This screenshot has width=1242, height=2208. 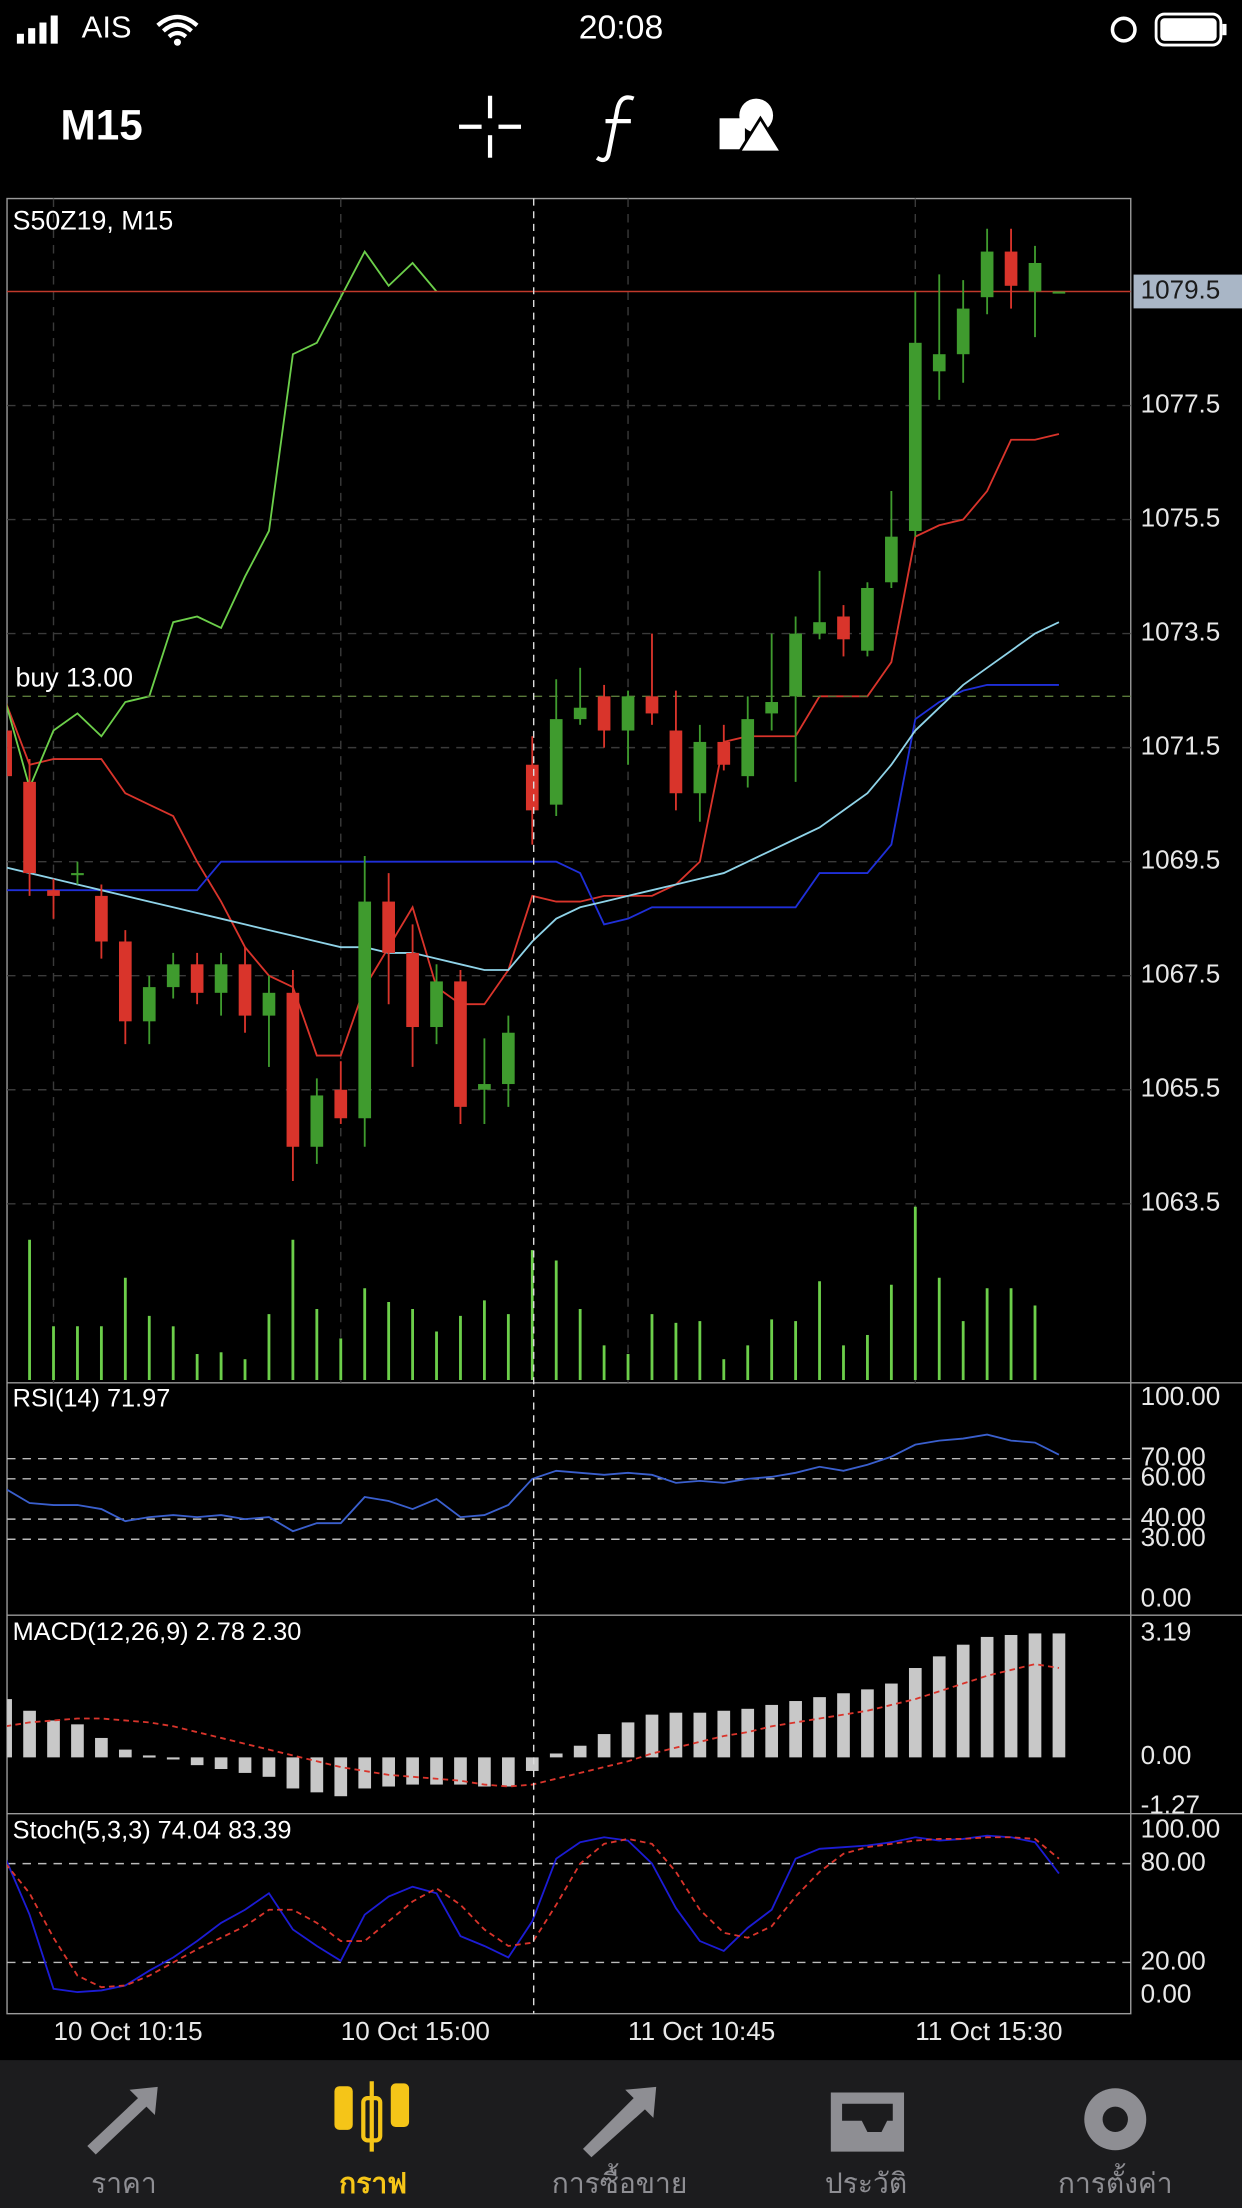 I want to click on y-tick-label: -1.27, so click(x=1170, y=1805).